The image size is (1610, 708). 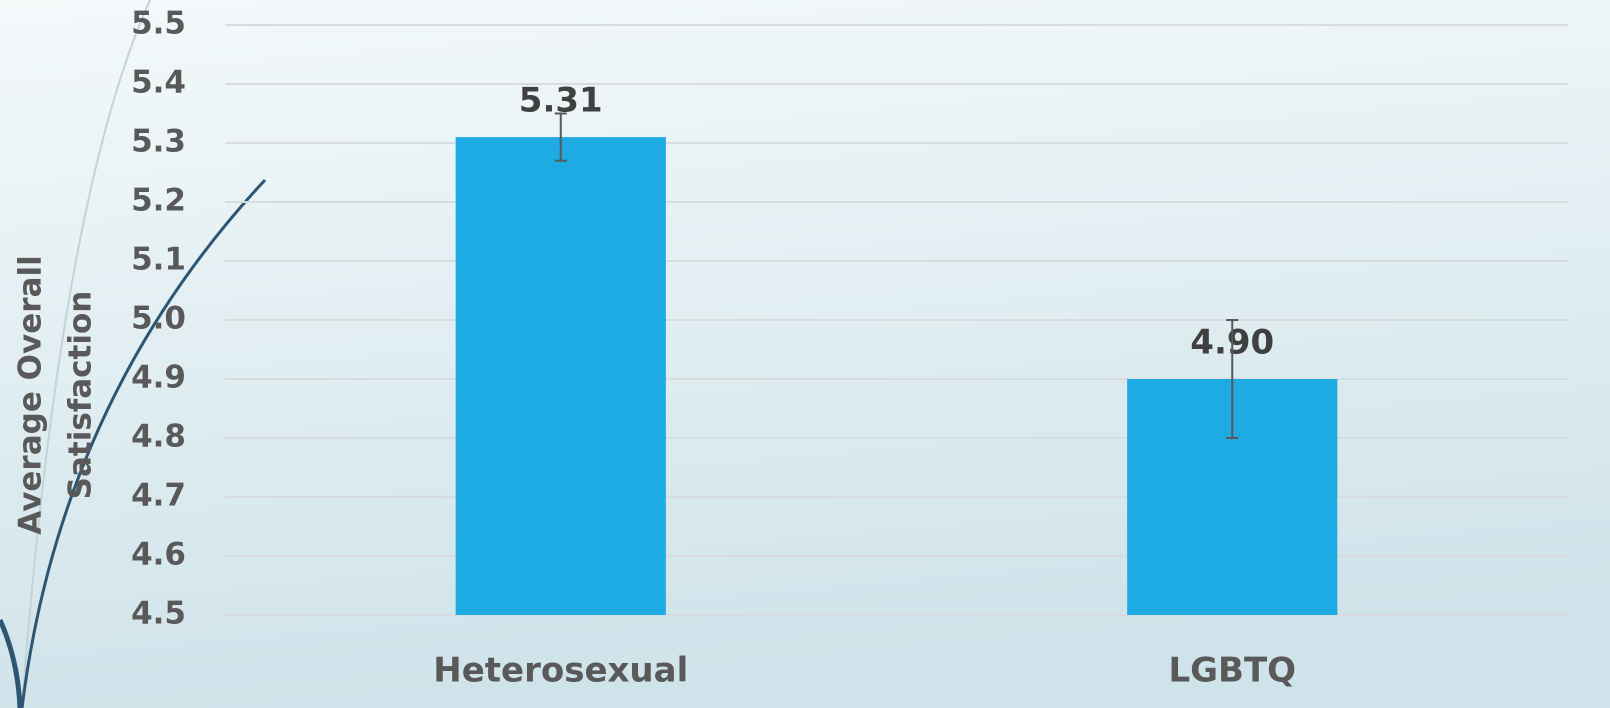 What do you see at coordinates (158, 319) in the screenshot?
I see `y-tick-label: 5.0` at bounding box center [158, 319].